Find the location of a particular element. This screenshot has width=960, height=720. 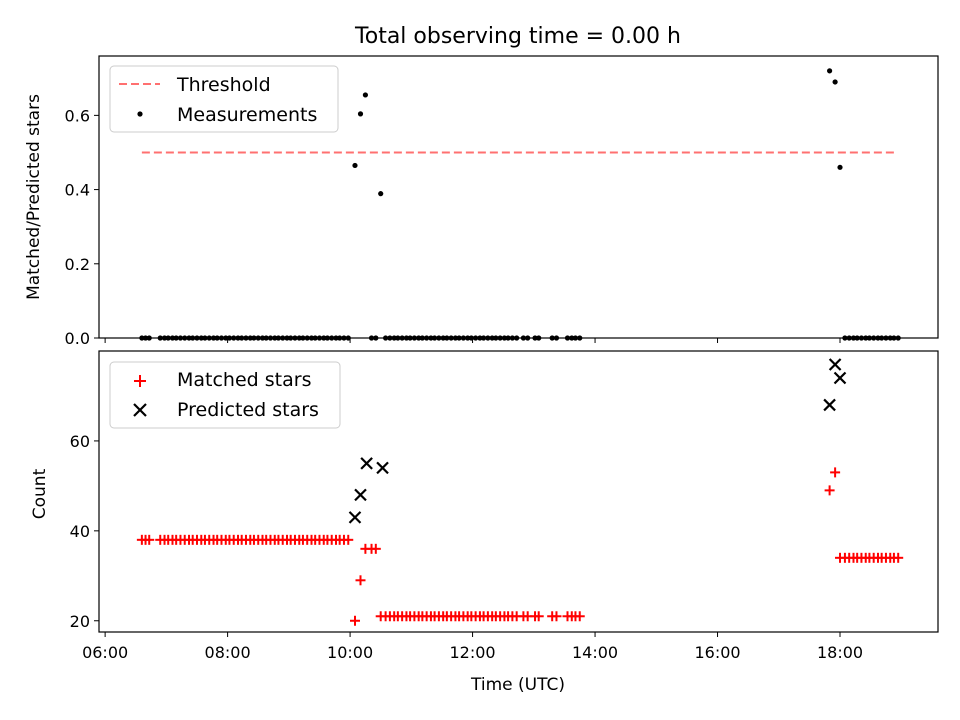

measurements-point: 10:10 UTC: 0.604 is located at coordinates (360, 114).